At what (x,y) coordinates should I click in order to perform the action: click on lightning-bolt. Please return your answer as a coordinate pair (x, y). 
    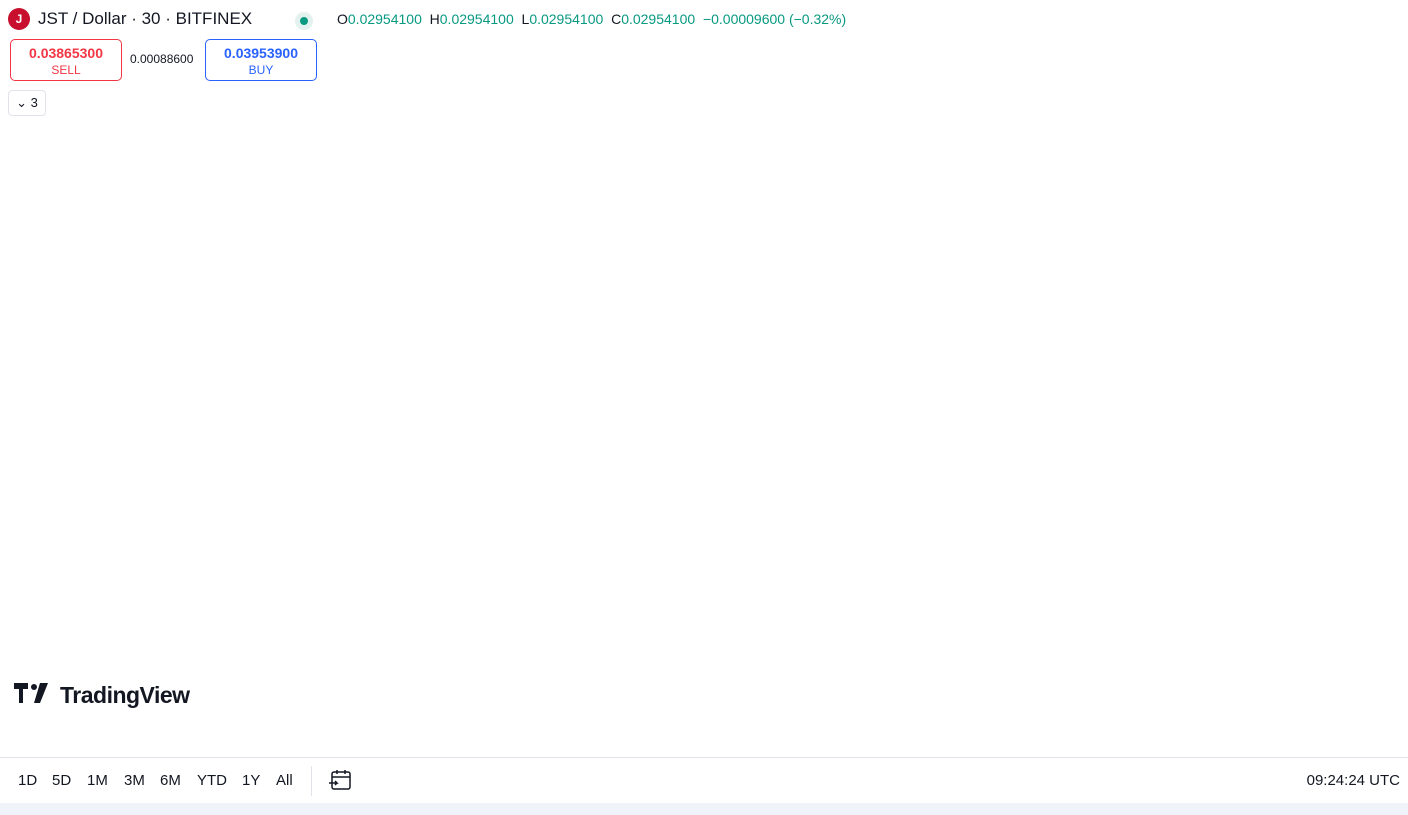
    Looking at the image, I should click on (1278, 706).